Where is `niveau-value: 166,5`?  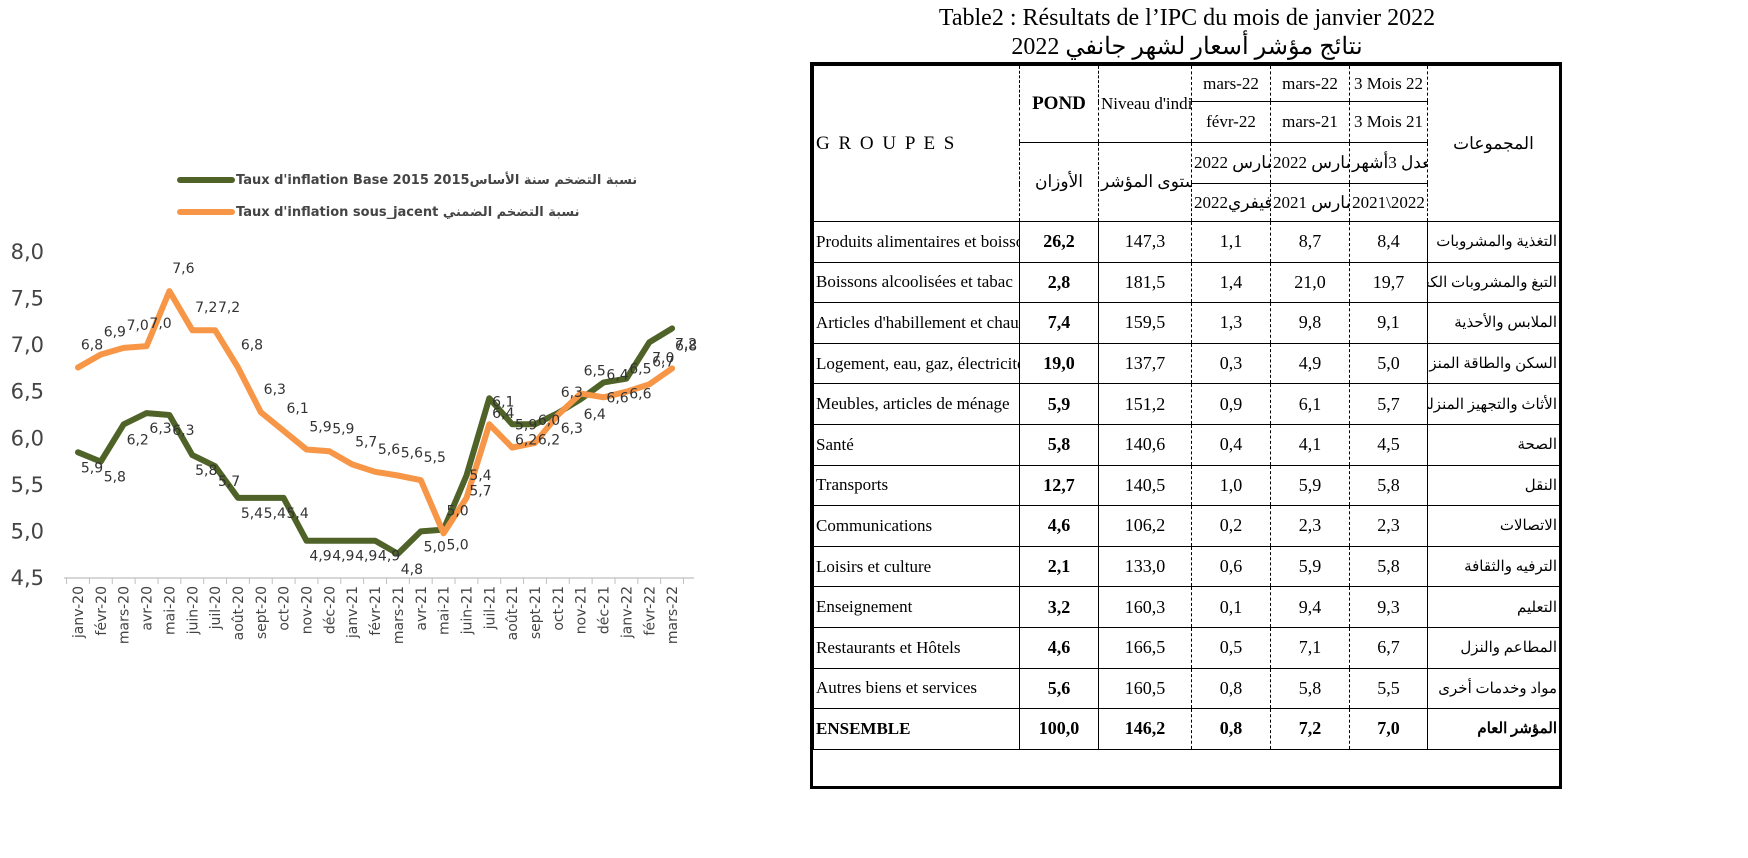 niveau-value: 166,5 is located at coordinates (1145, 647).